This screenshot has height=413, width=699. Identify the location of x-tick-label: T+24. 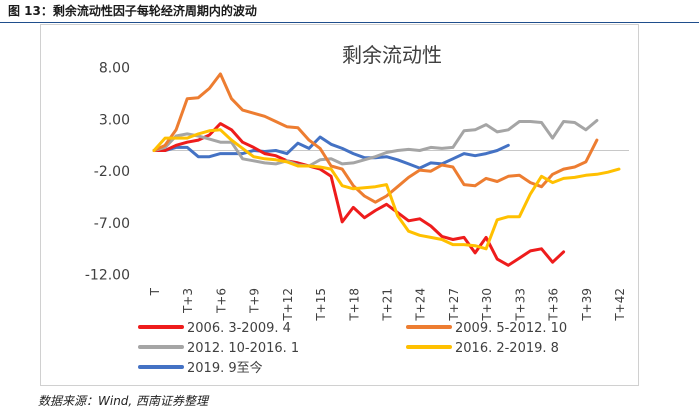
(421, 305).